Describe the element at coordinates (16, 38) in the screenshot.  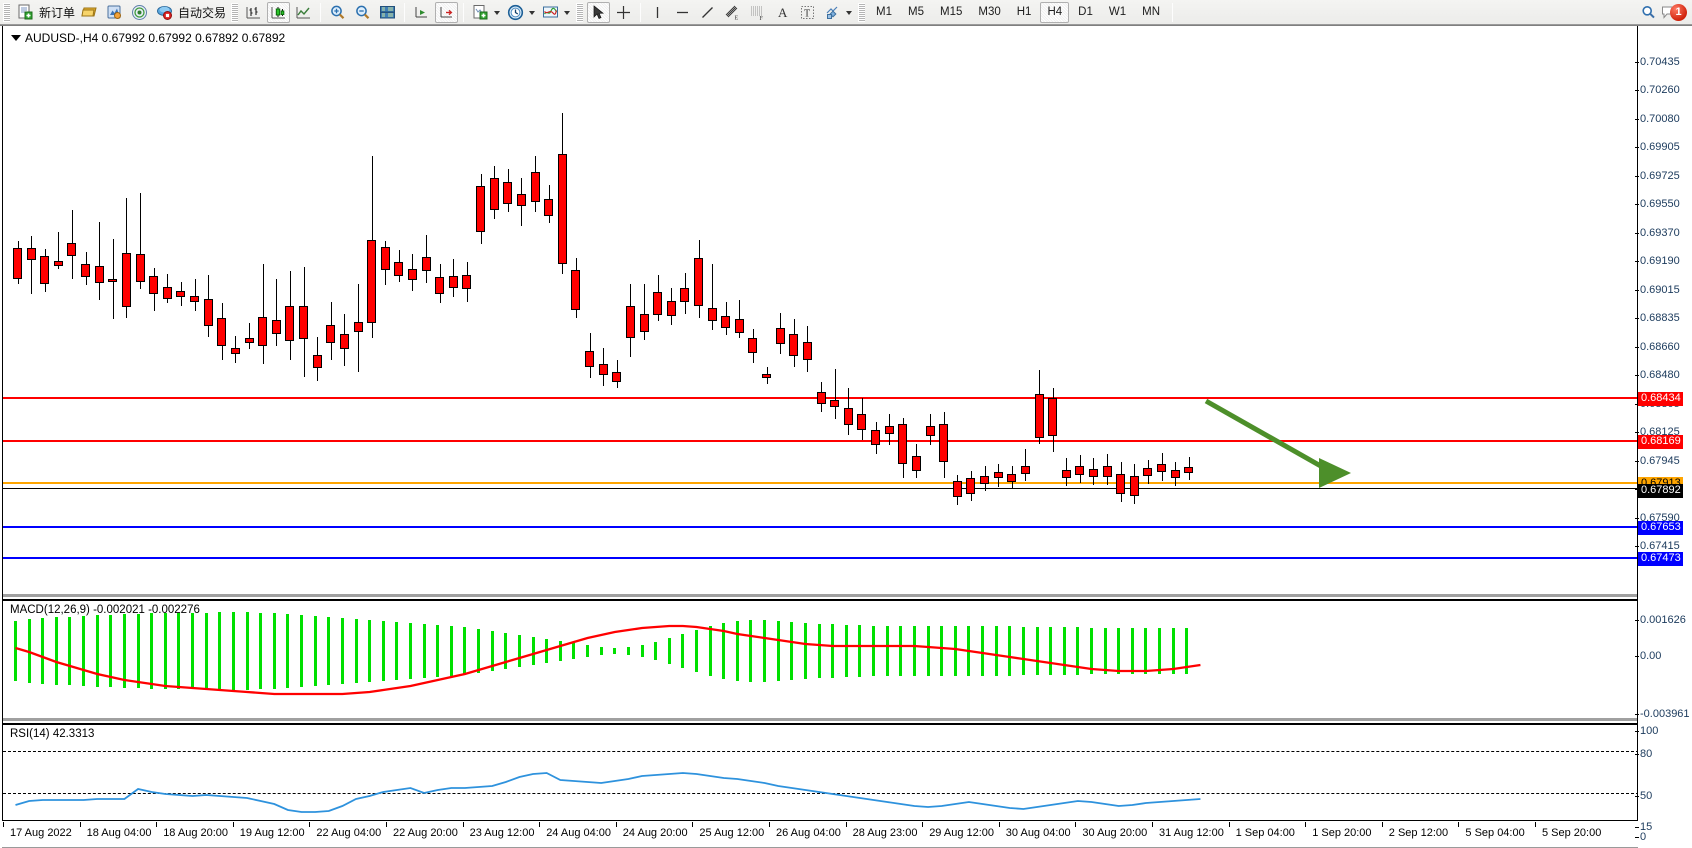
I see `chart-menu-triangle-icon` at that location.